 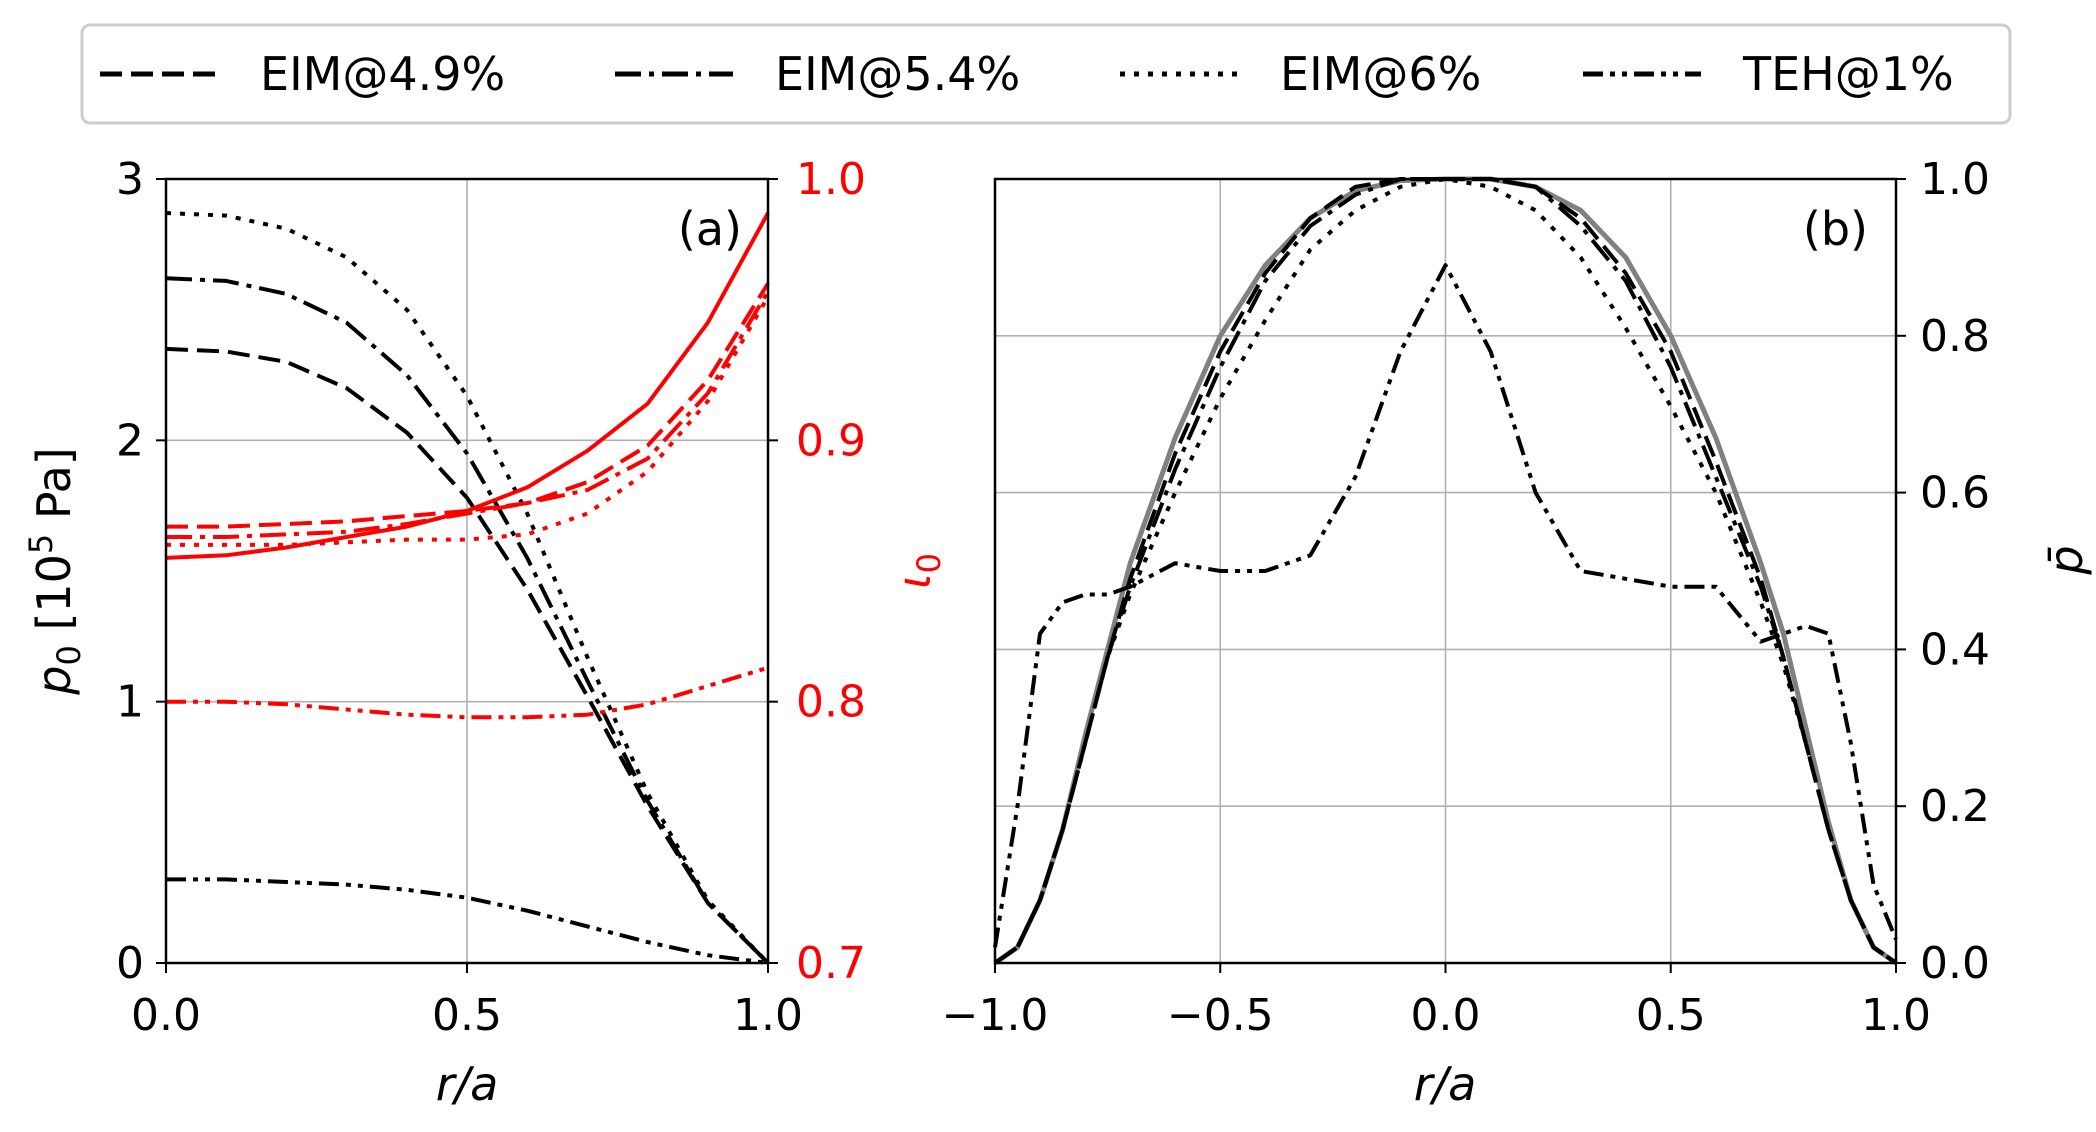 I want to click on panel-b-ytick-label: 0.2, so click(x=1955, y=806).